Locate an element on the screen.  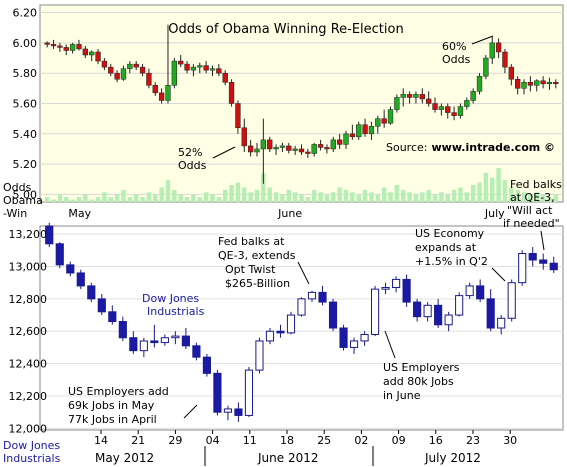
note-fed-july-3: "Will act is located at coordinates (530, 210).